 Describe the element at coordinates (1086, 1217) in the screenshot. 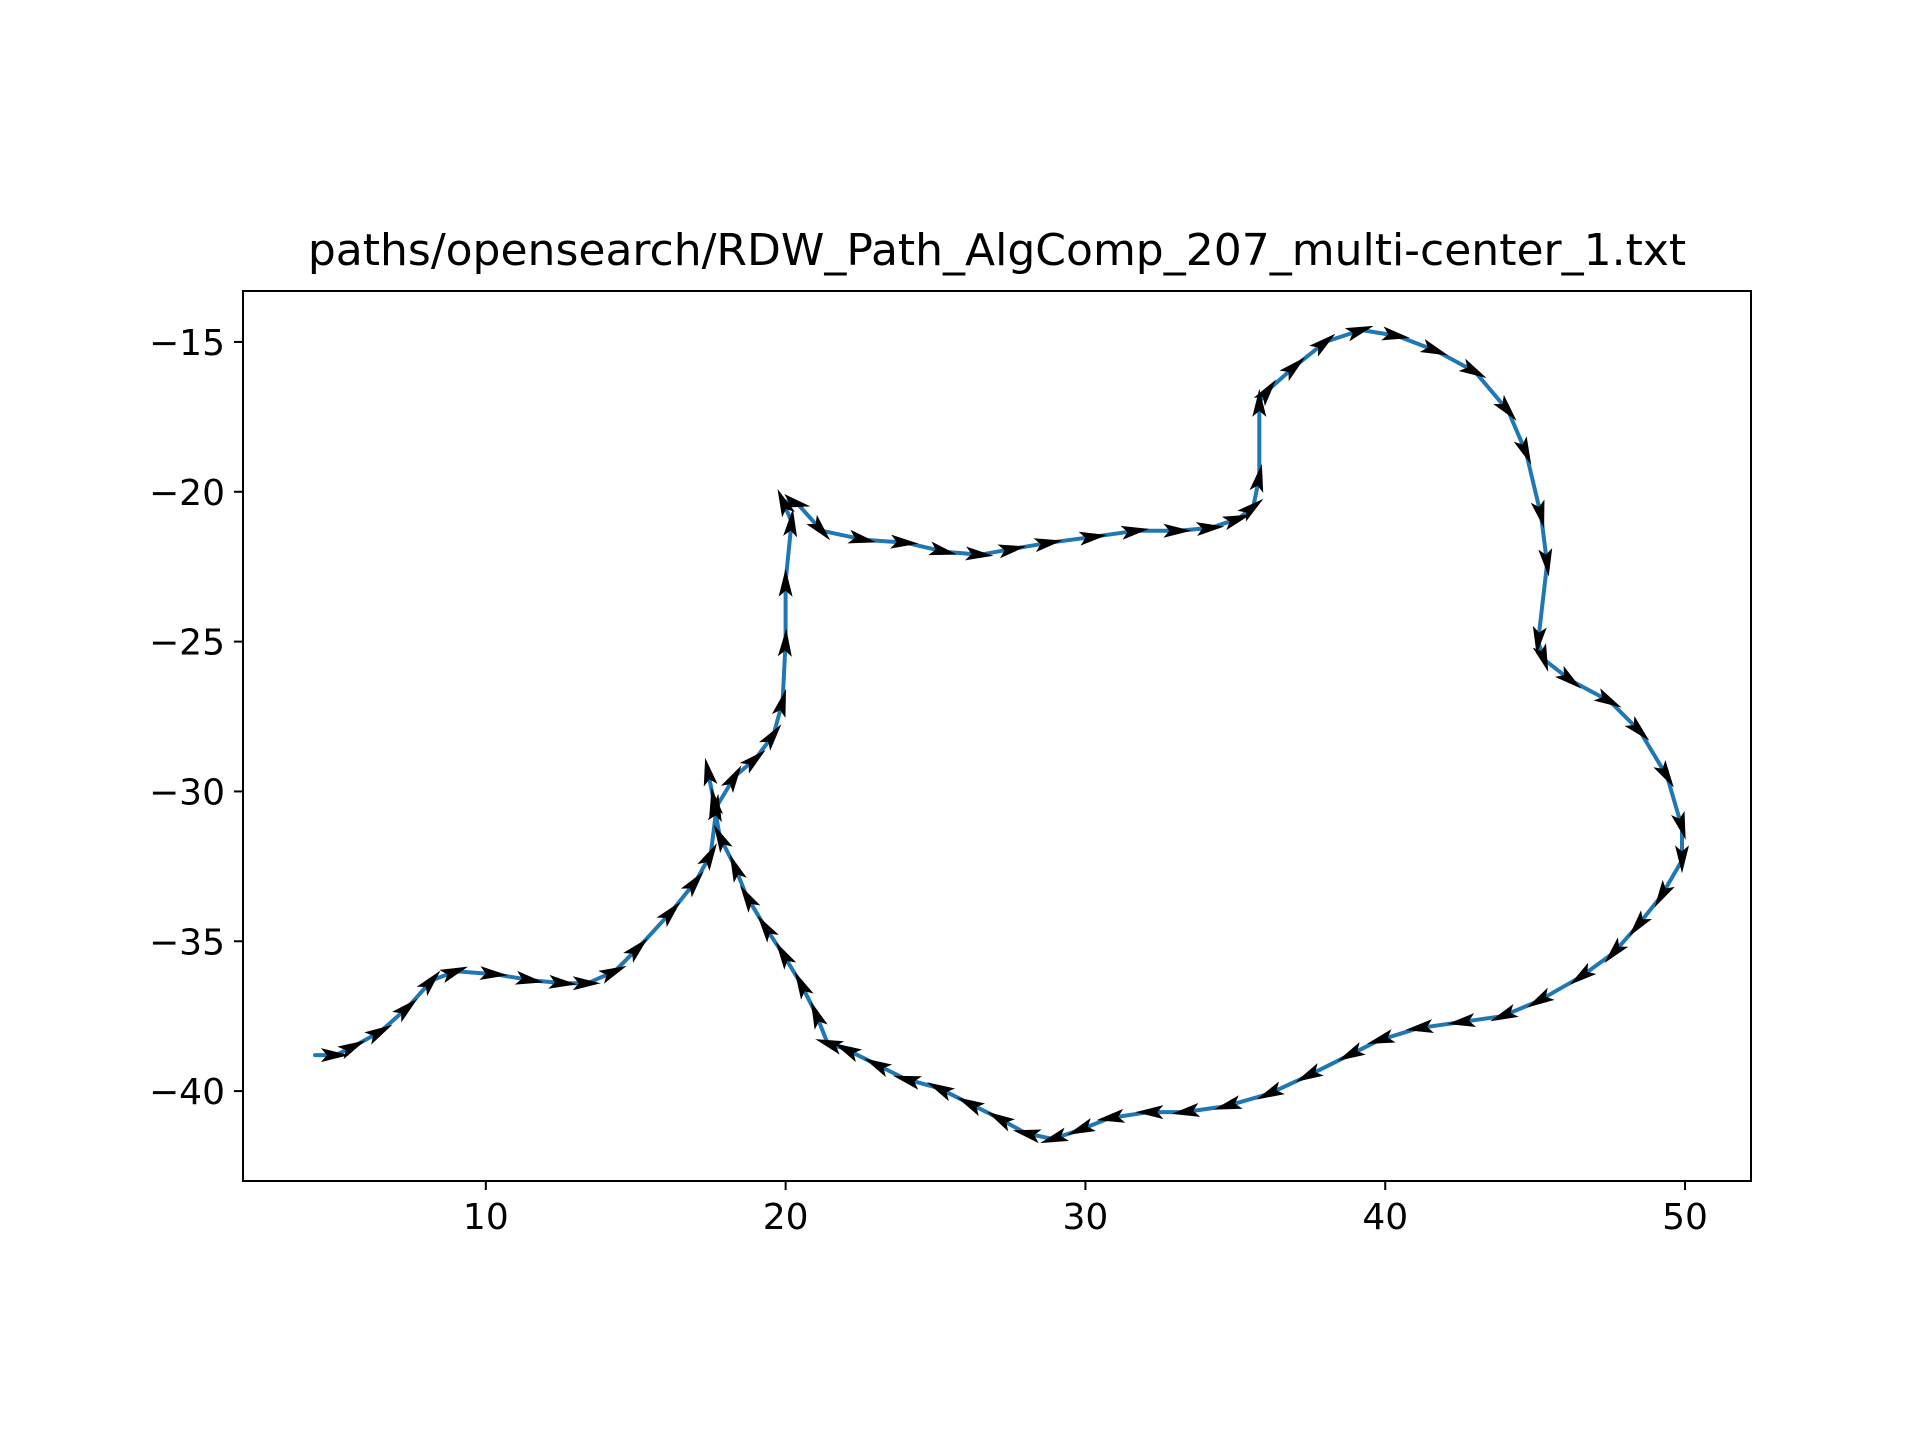

I see `x-tick-label: 30` at that location.